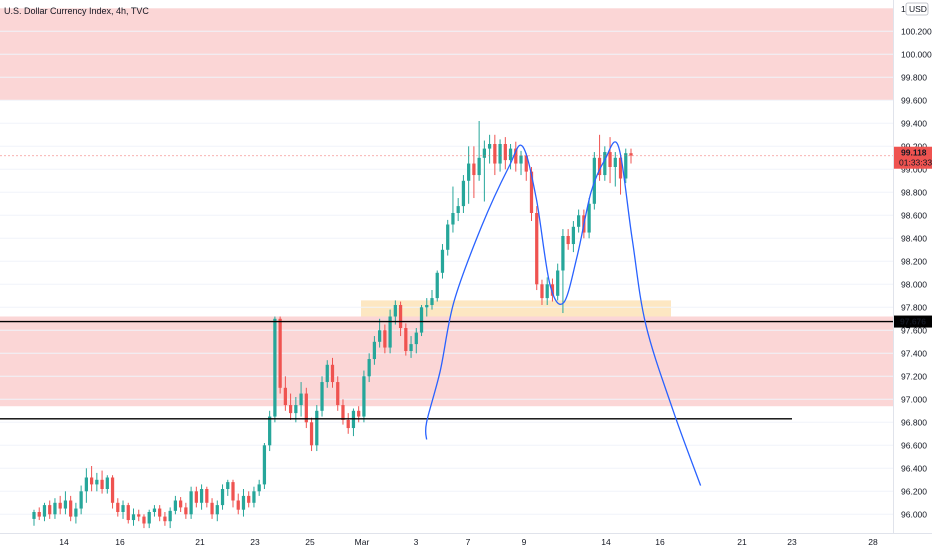 Image resolution: width=932 pixels, height=555 pixels. What do you see at coordinates (917, 9) in the screenshot?
I see `currency-badge` at bounding box center [917, 9].